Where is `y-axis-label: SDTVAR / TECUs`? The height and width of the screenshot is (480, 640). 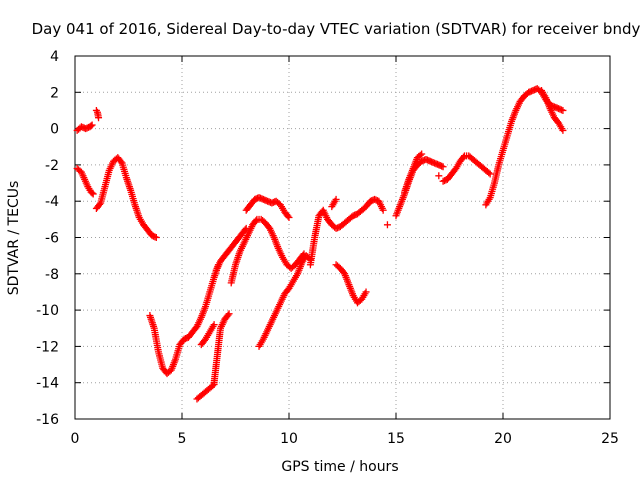 y-axis-label: SDTVAR / TECUs is located at coordinates (14, 238).